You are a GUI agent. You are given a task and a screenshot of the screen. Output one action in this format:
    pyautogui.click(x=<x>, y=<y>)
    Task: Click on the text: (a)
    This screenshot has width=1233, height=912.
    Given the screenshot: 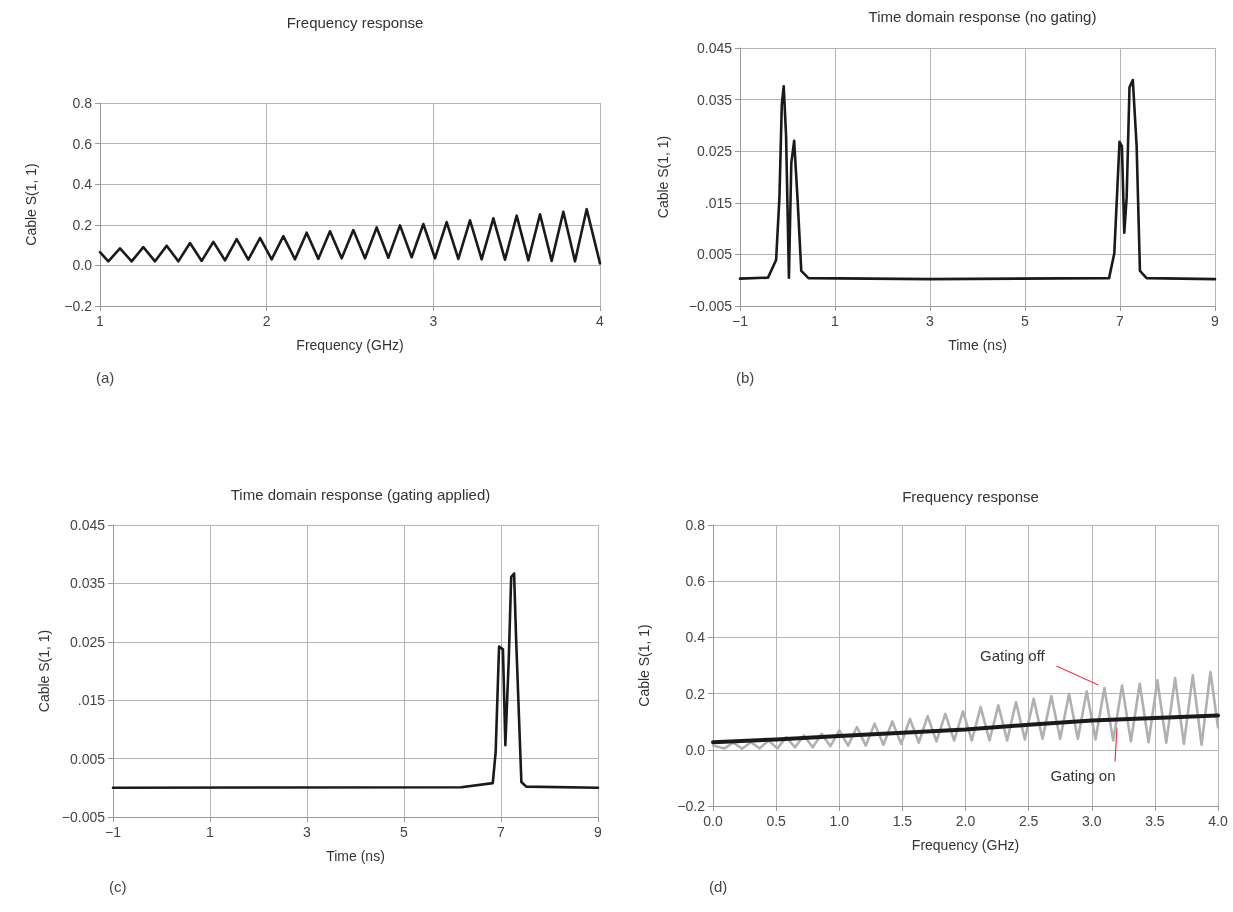 What is the action you would take?
    pyautogui.click(x=105, y=377)
    